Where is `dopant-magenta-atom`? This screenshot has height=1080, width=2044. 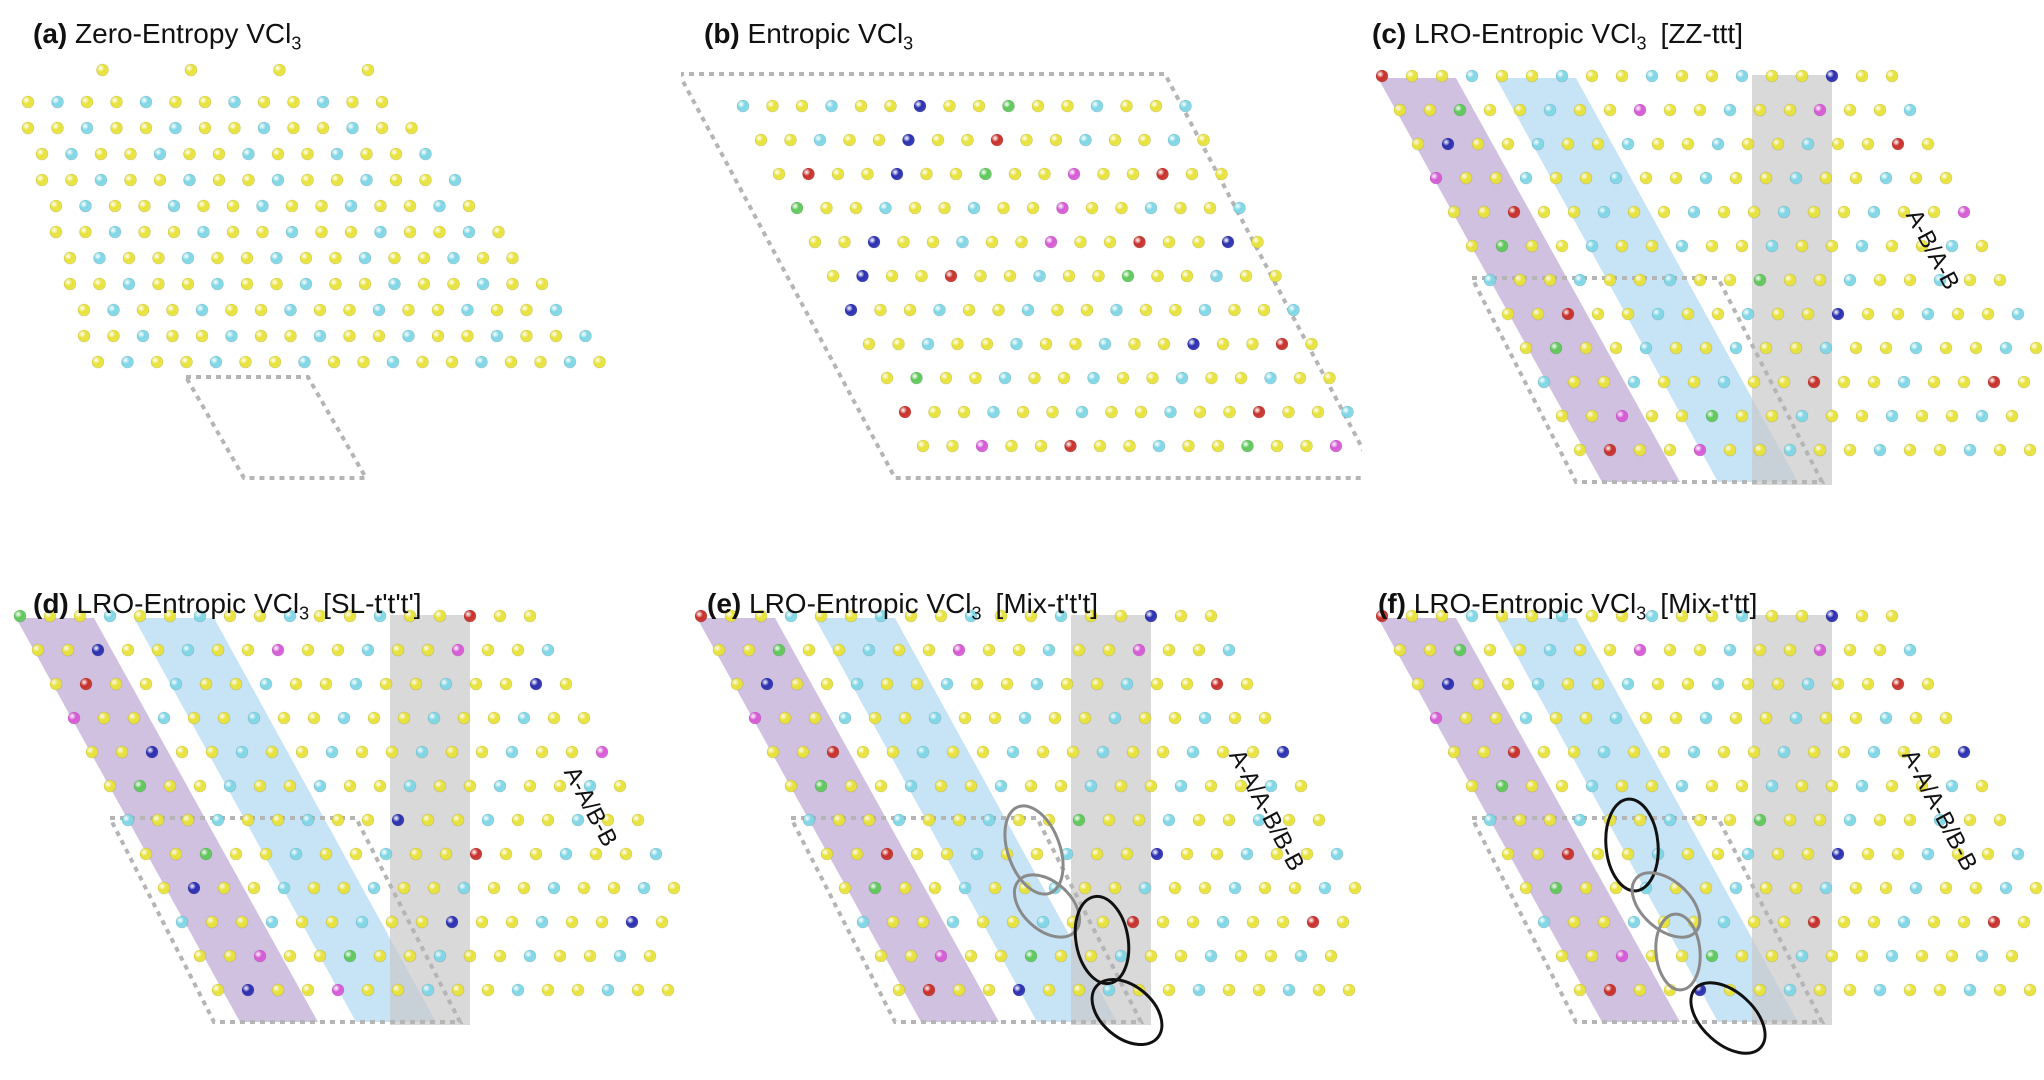
dopant-magenta-atom is located at coordinates (1139, 650).